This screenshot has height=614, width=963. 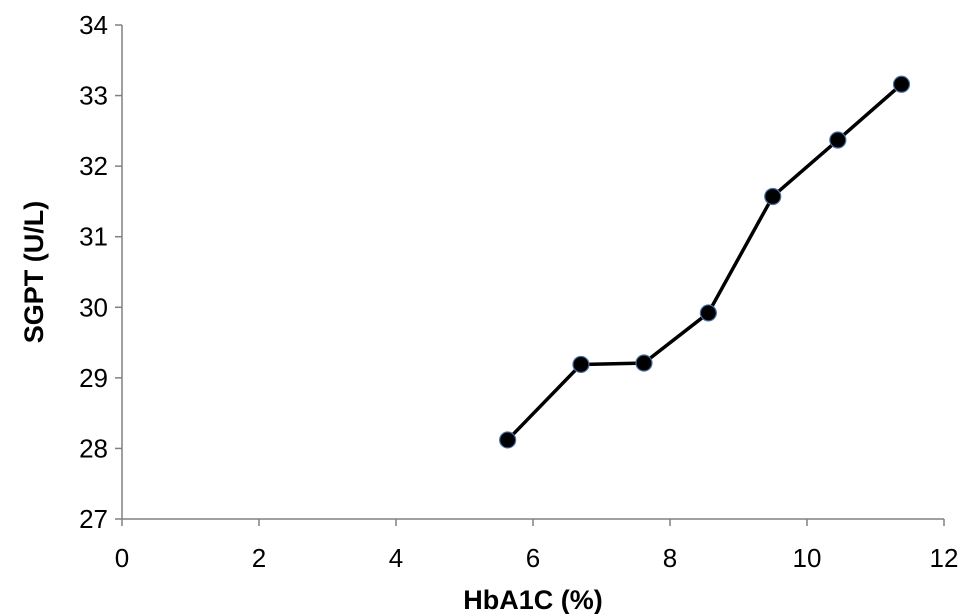 I want to click on x-tick-label: 12, so click(x=944, y=558).